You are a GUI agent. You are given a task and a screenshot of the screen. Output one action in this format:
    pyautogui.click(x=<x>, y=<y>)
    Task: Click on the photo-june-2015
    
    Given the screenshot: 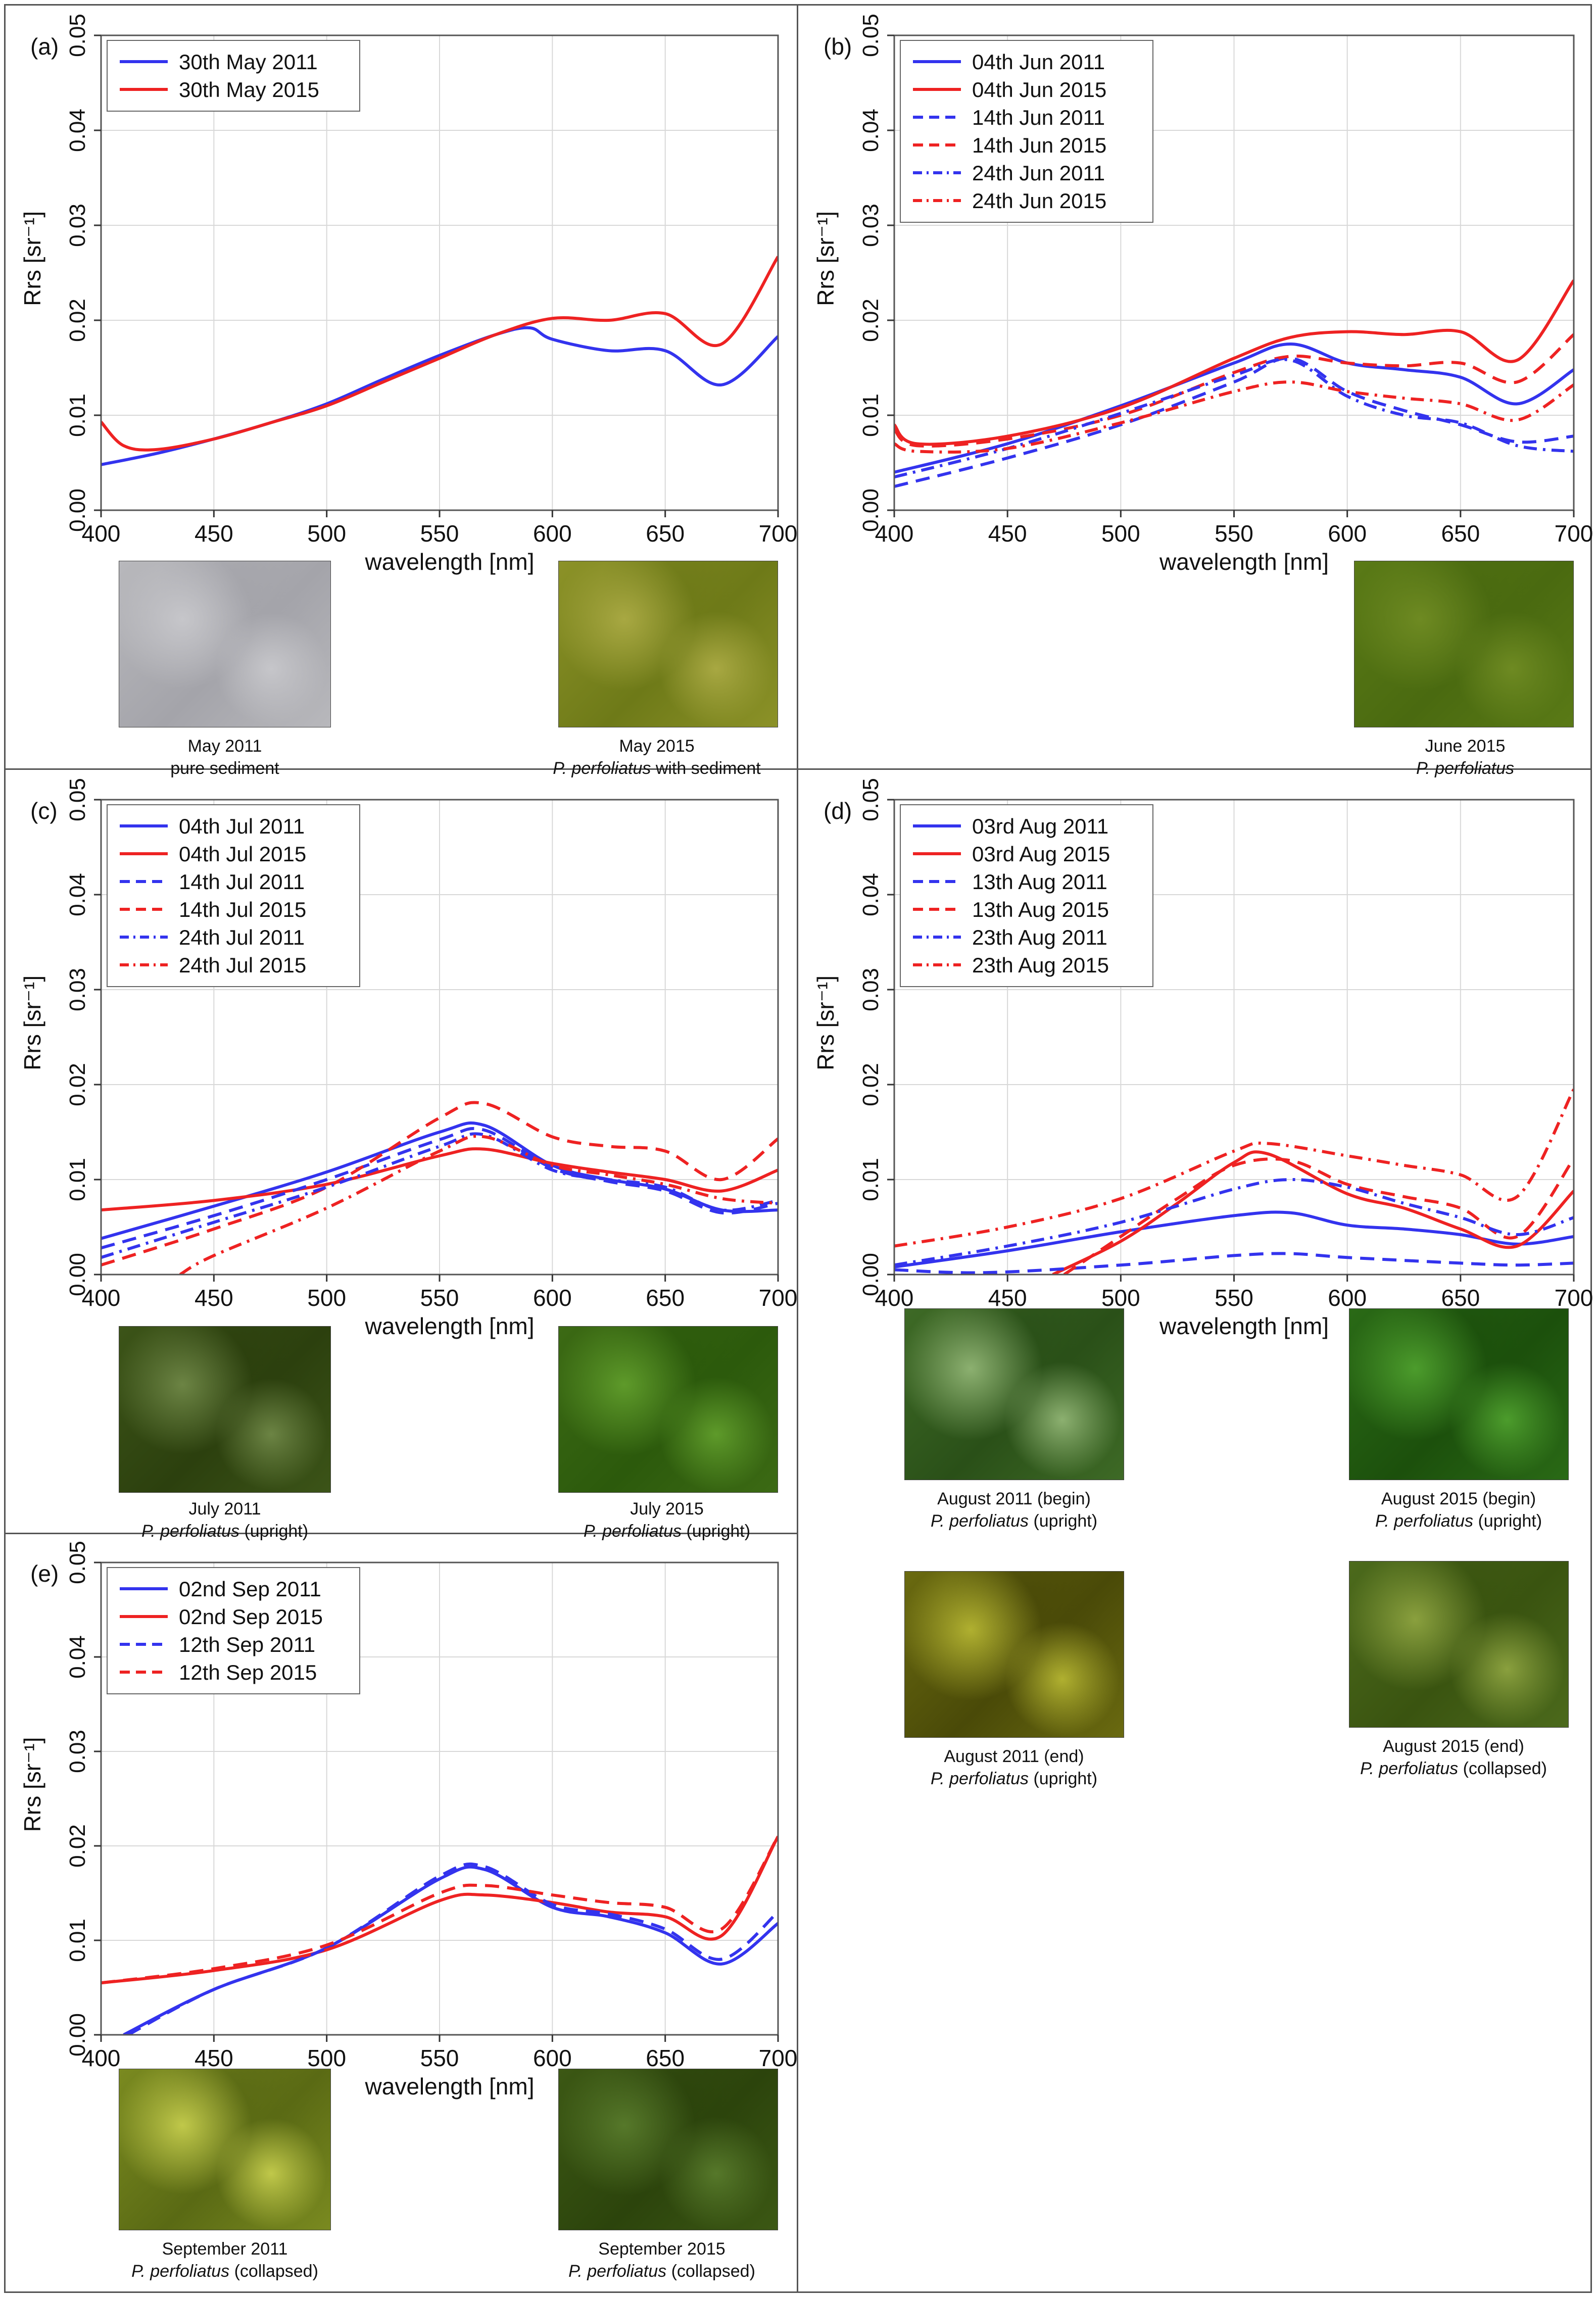 What is the action you would take?
    pyautogui.click(x=1464, y=644)
    